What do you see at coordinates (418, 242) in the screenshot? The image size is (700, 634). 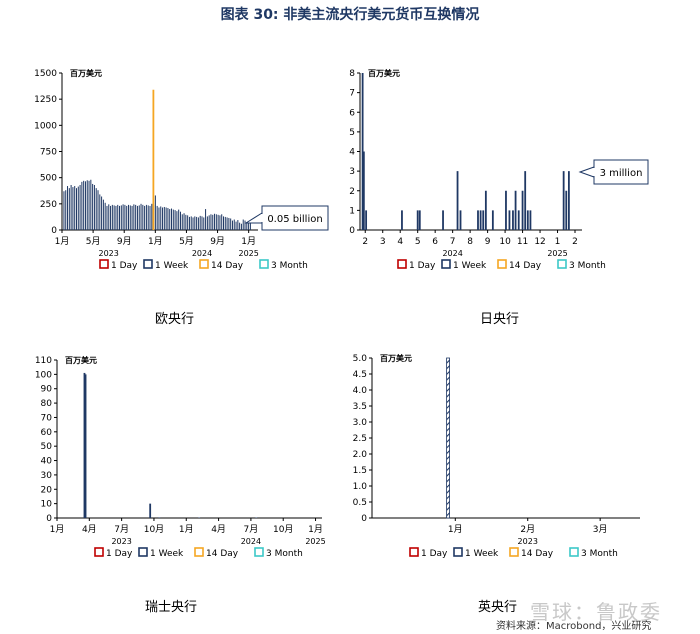 I see `x-tick-label-boj: 5` at bounding box center [418, 242].